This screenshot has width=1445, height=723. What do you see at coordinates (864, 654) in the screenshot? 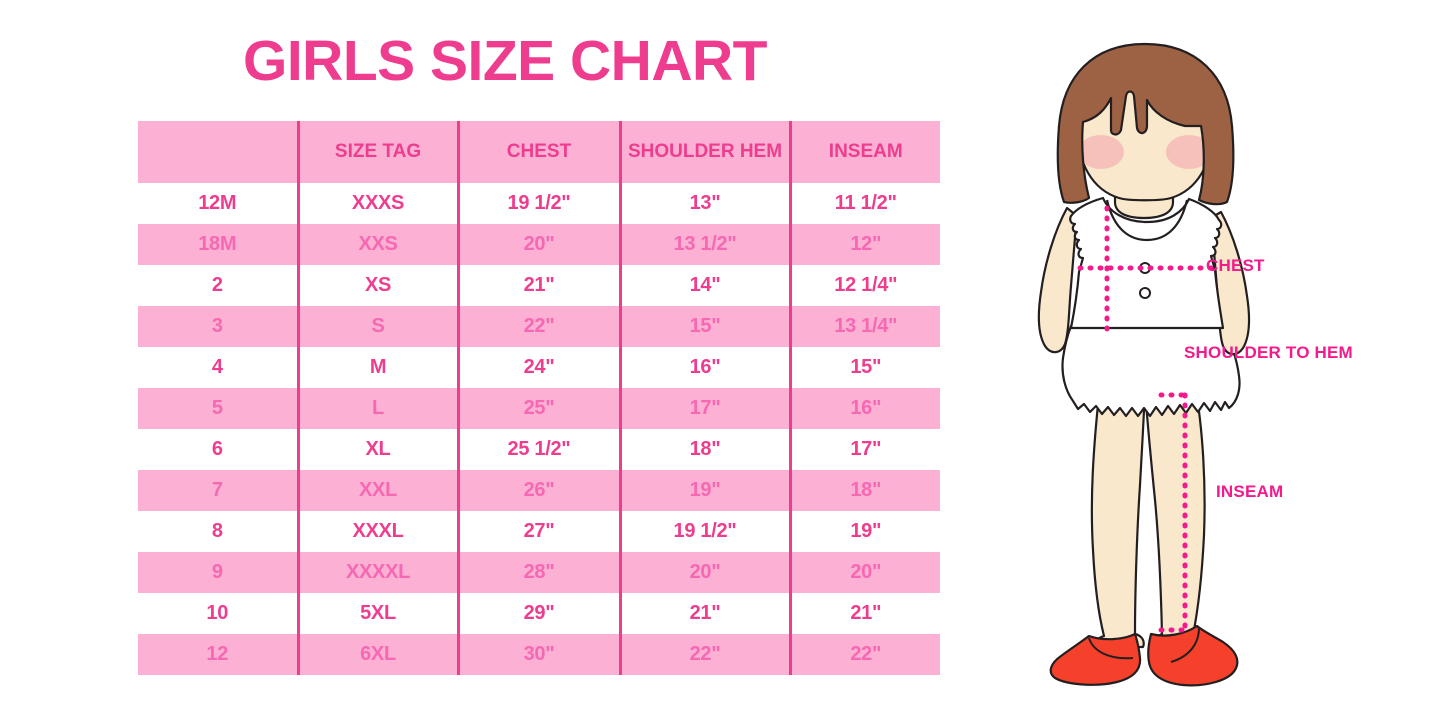
I see `cell-inseam: 22"` at bounding box center [864, 654].